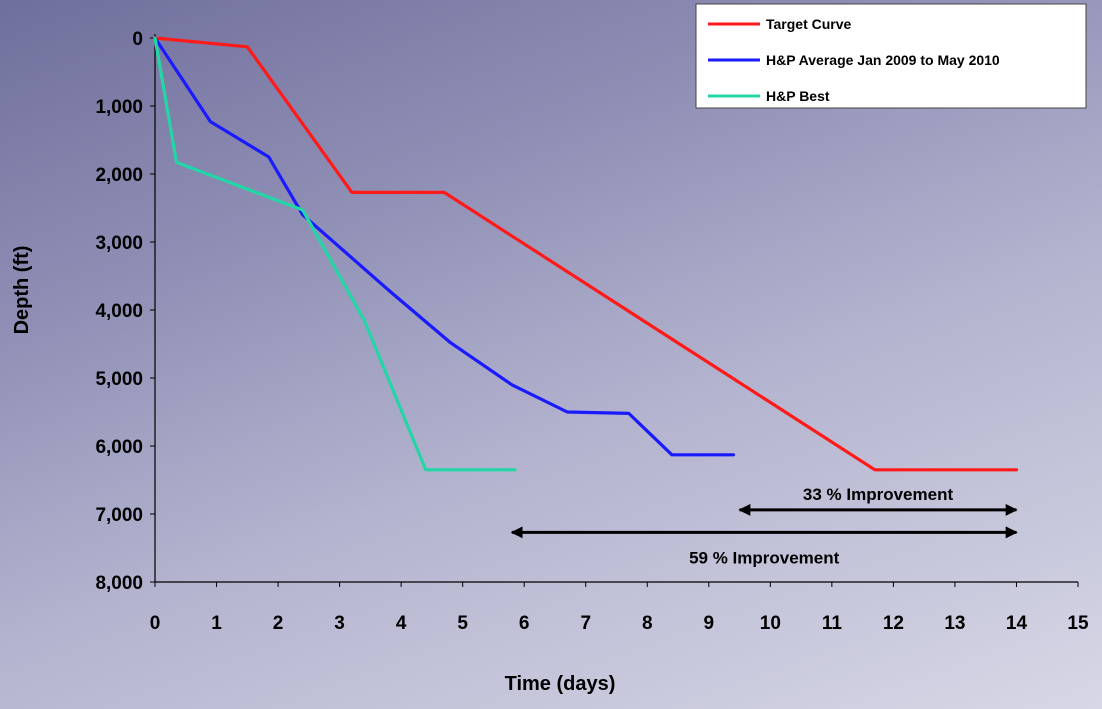 This screenshot has height=709, width=1102. I want to click on x-tick-label: 6, so click(524, 623).